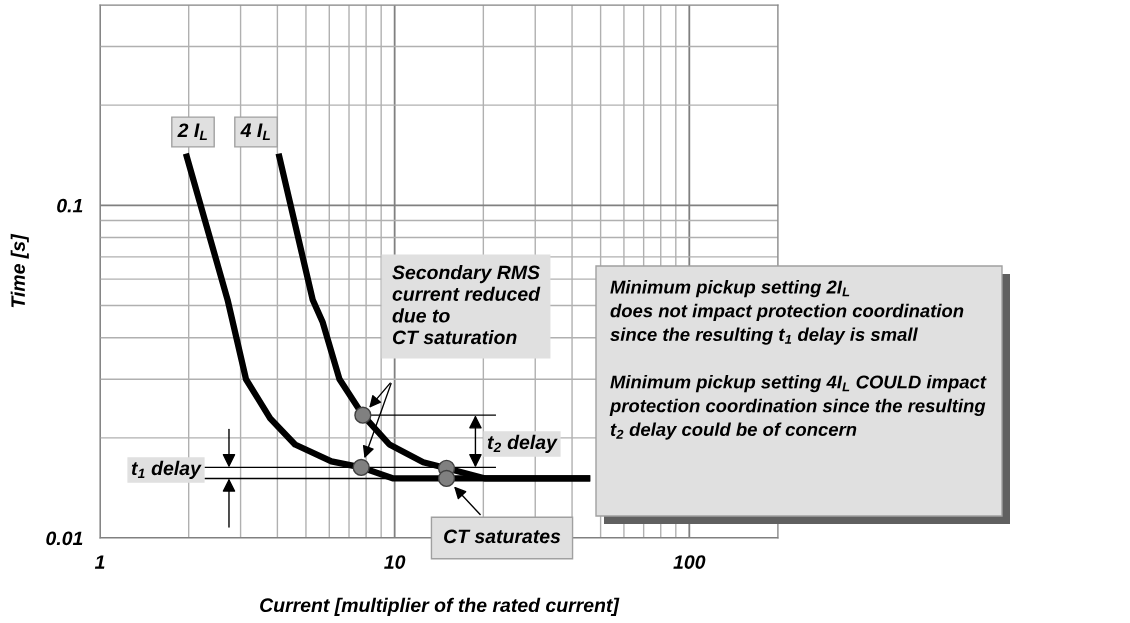 This screenshot has height=623, width=1130. What do you see at coordinates (440, 606) in the screenshot?
I see `x-axis-title: Current [multiplier of the rated current]` at bounding box center [440, 606].